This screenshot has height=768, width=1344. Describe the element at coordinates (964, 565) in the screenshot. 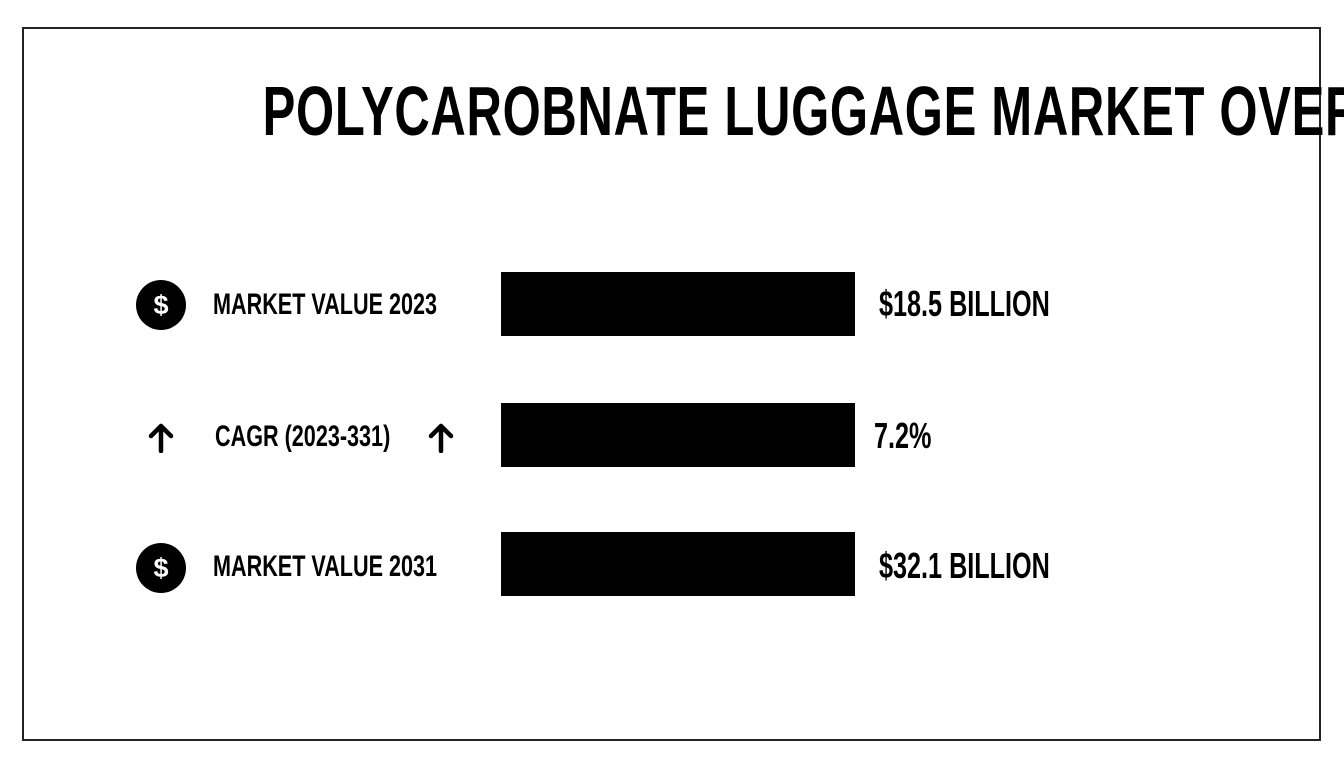

I see `metric-value: $32.1 BILLION` at that location.